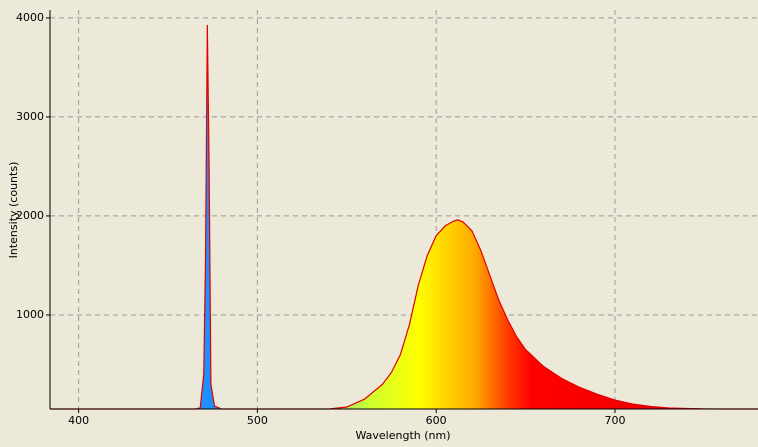  Describe the element at coordinates (30, 215) in the screenshot. I see `y-tick-label: 2000` at that location.